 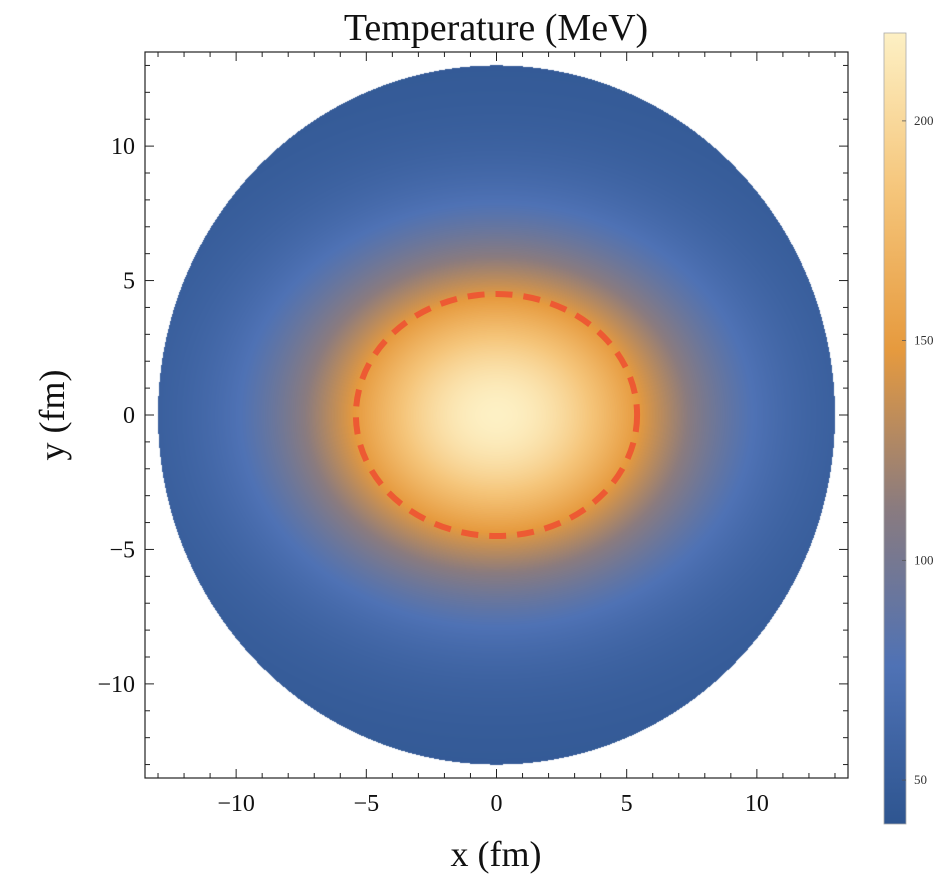 What do you see at coordinates (757, 804) in the screenshot?
I see `x-tick-label: 10` at bounding box center [757, 804].